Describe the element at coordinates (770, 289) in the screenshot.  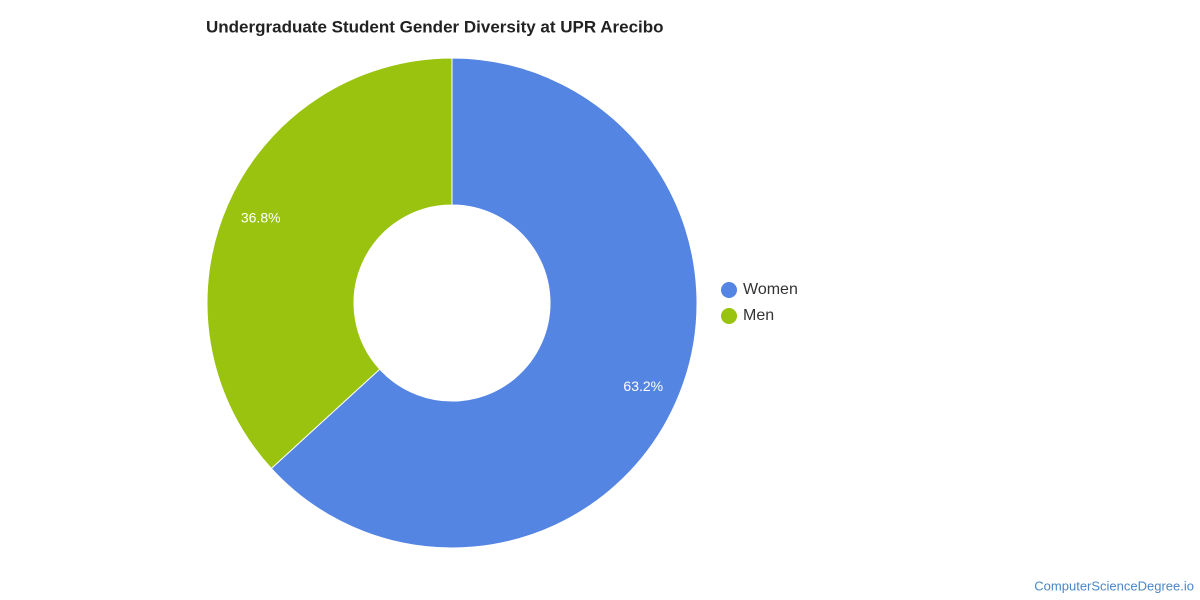
I see `legend-label: Women` at that location.